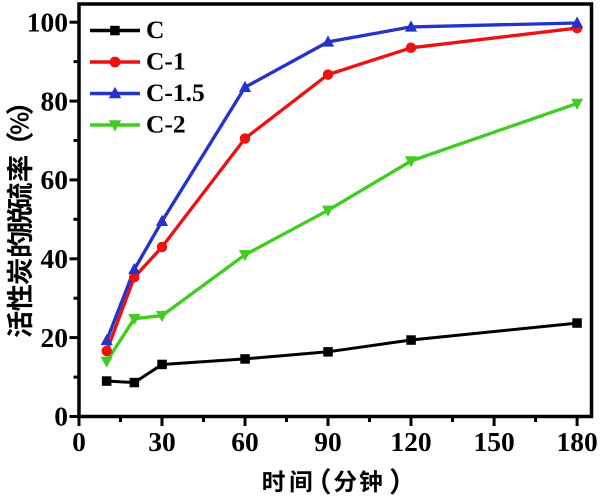  What do you see at coordinates (155, 29) in the screenshot?
I see `svg-text: C` at bounding box center [155, 29].